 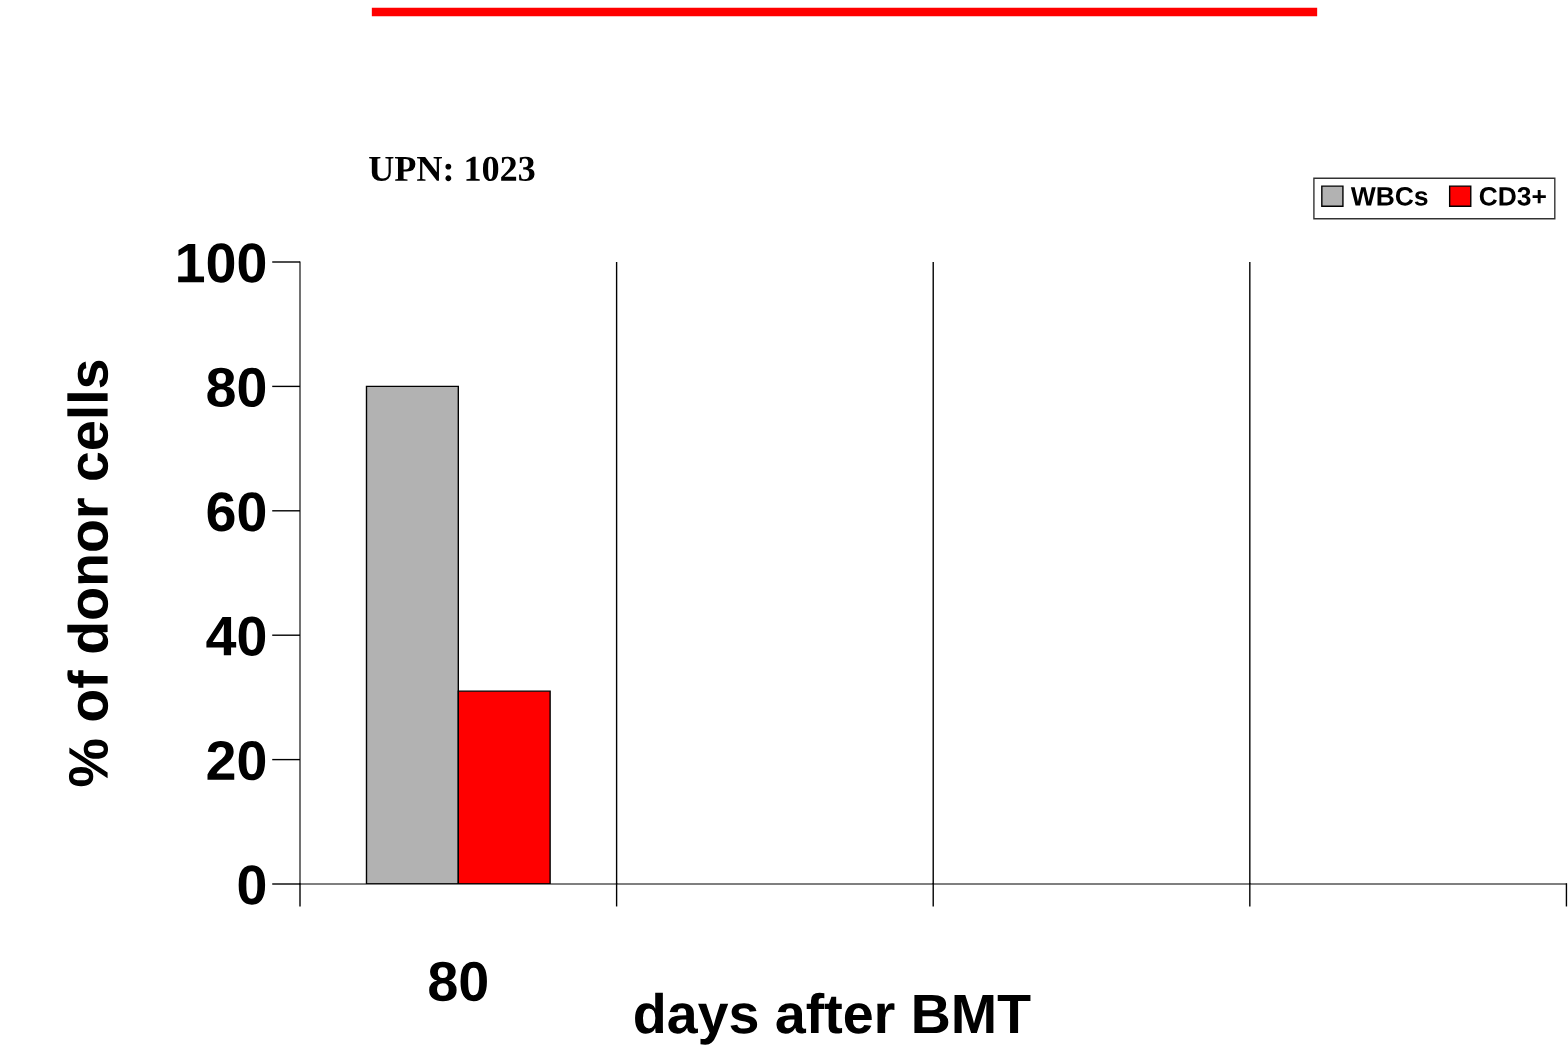 What do you see at coordinates (1389, 196) in the screenshot?
I see `legend-label: WBCs` at bounding box center [1389, 196].